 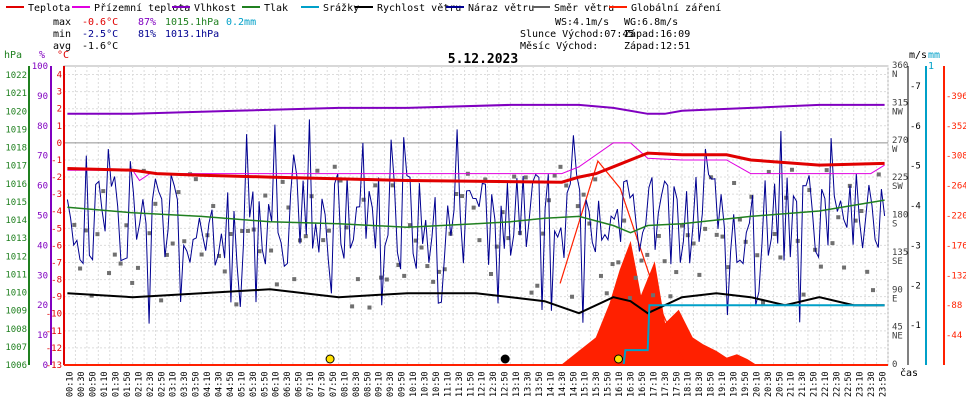 I want to click on hpa-tick: 1008, so click(x=16, y=330).